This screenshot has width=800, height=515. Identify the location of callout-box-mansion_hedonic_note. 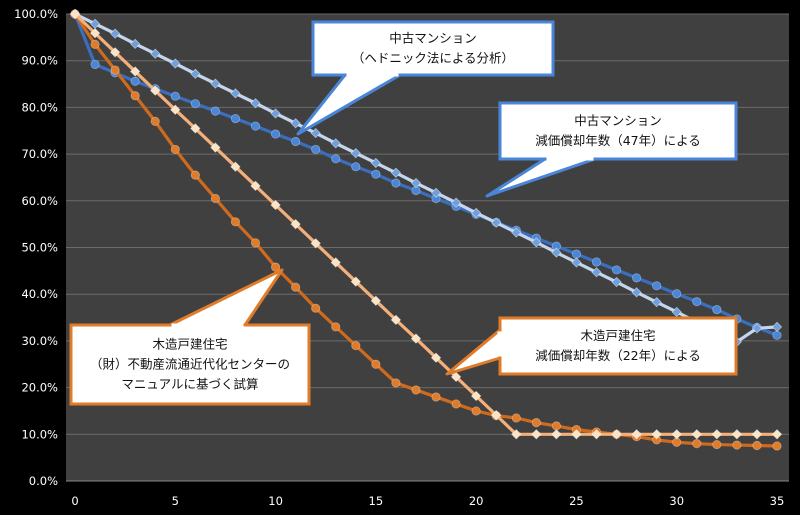
(433, 48).